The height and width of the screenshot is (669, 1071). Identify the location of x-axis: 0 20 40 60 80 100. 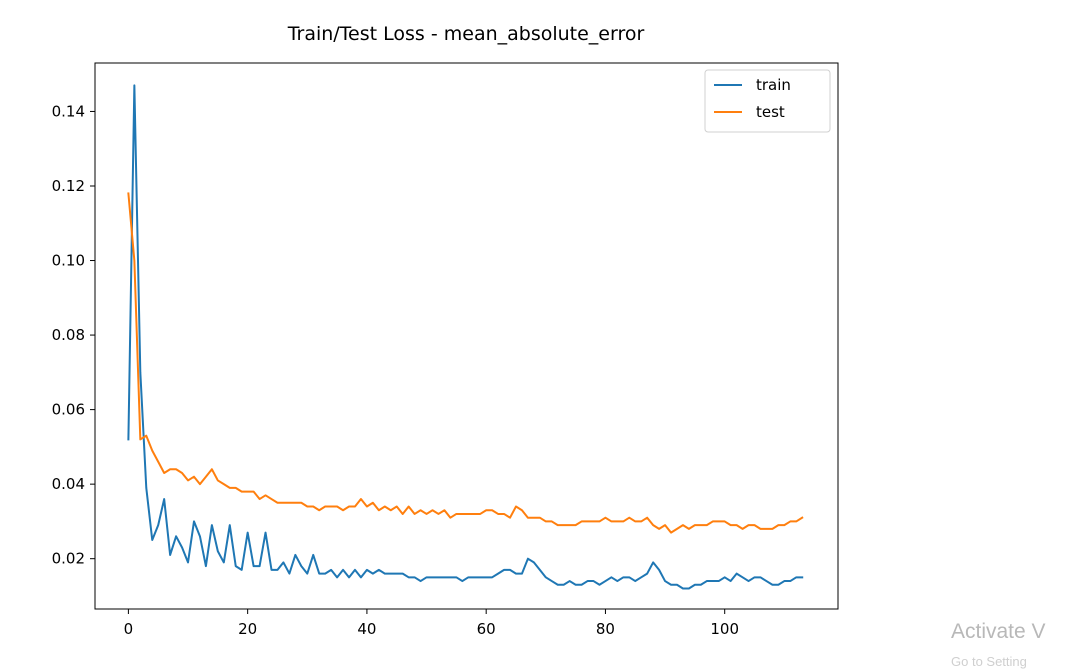
(431, 623).